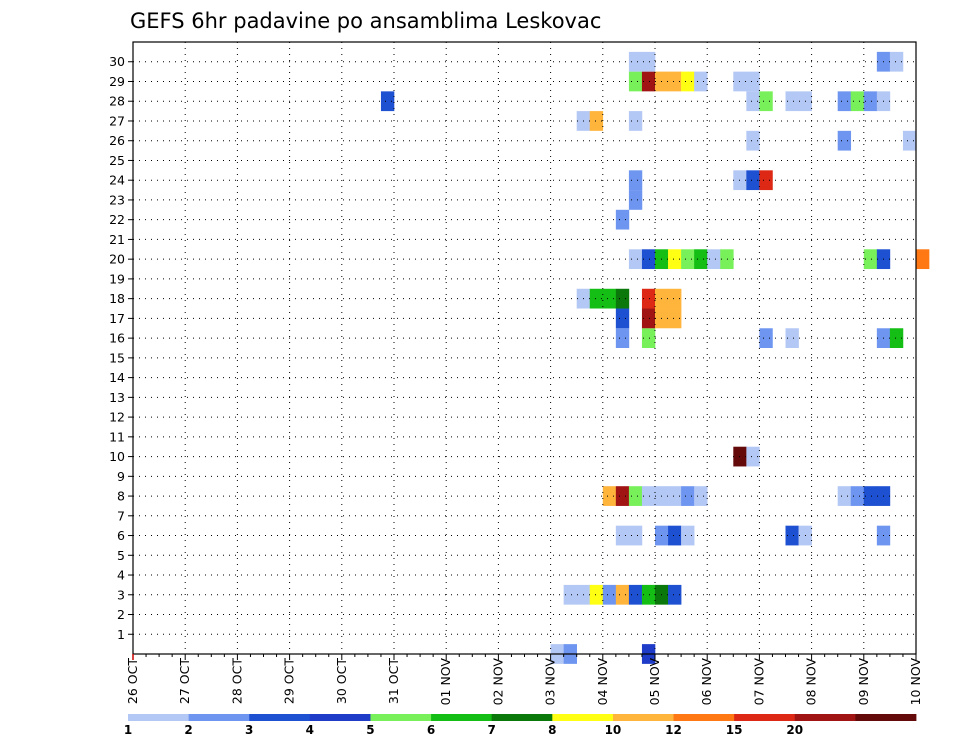  Describe the element at coordinates (117, 436) in the screenshot. I see `y-tick-label: 11` at that location.